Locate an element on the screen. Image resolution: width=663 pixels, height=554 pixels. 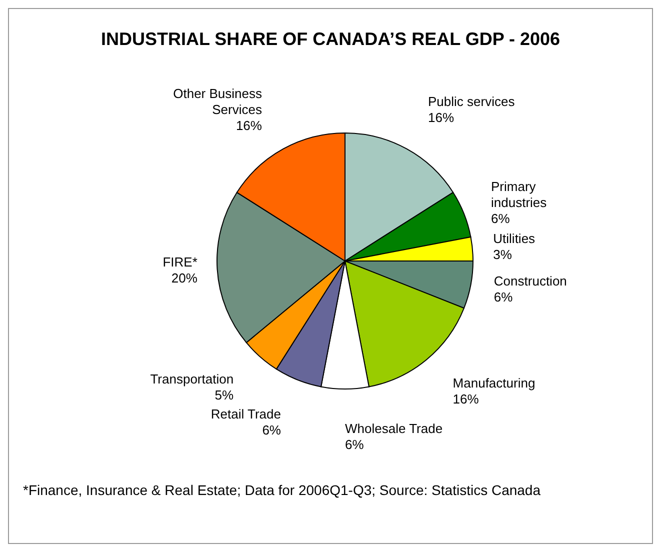
slice-label: Utilities is located at coordinates (514, 238).